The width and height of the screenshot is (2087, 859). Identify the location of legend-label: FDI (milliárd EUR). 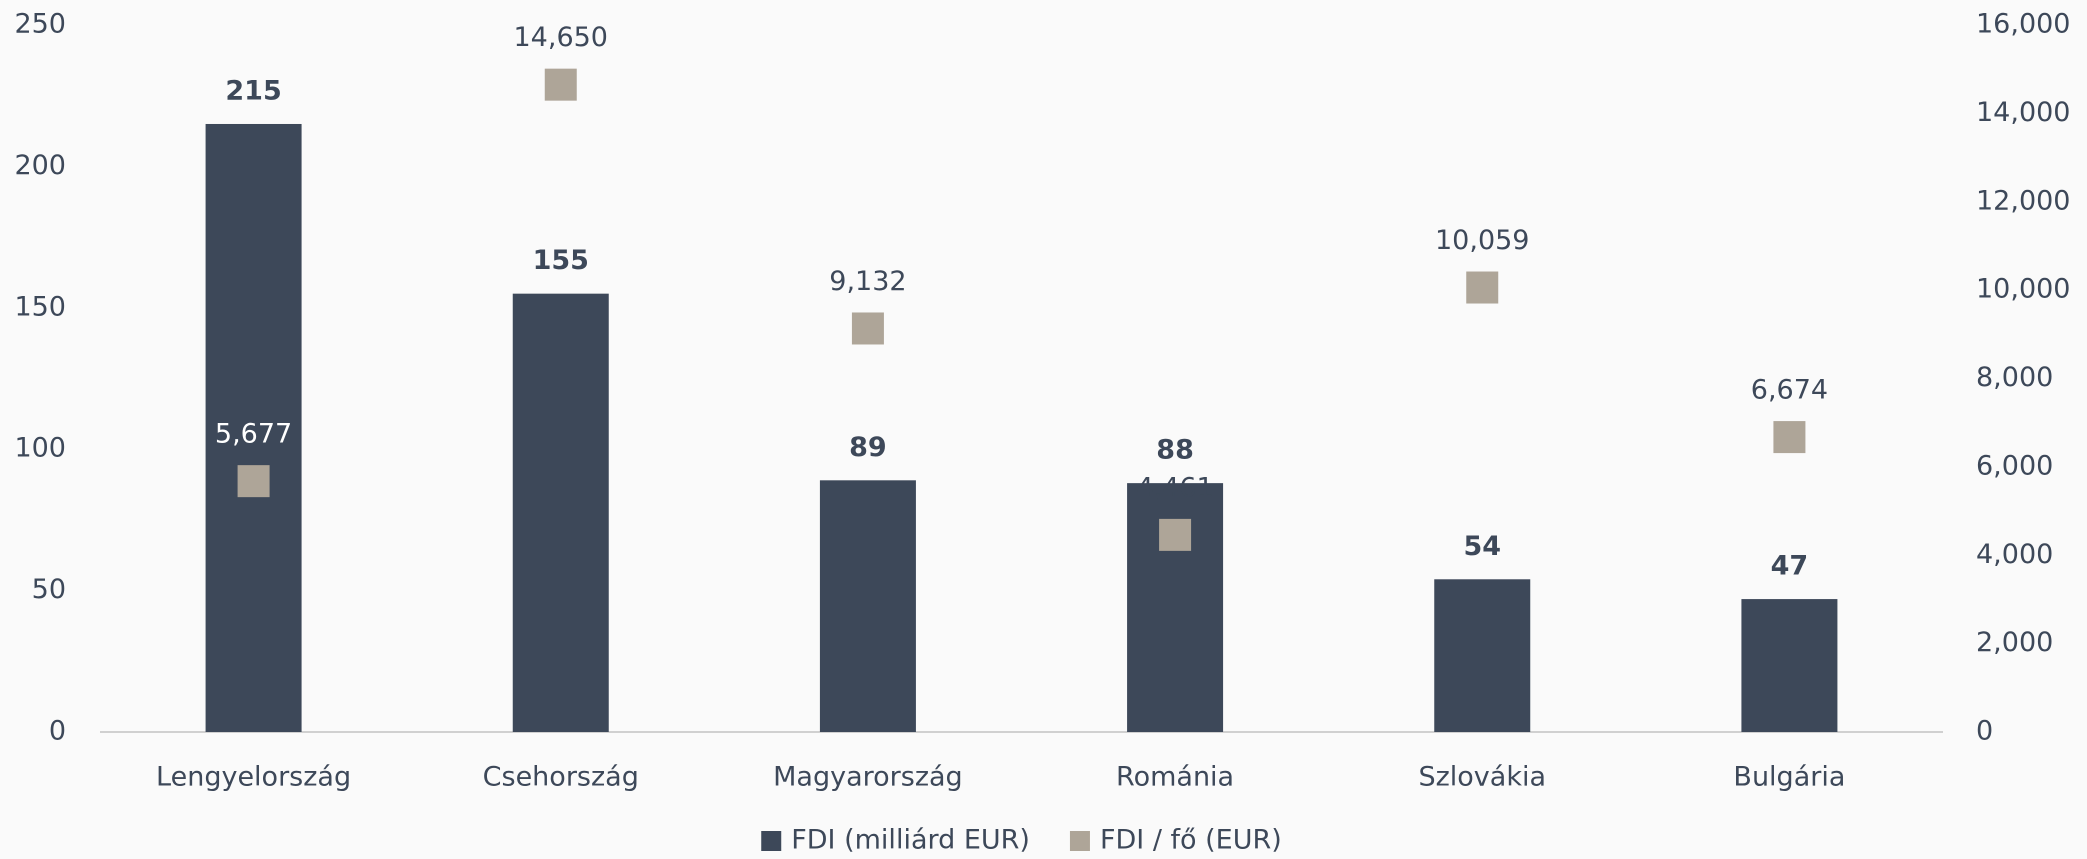
(910, 840).